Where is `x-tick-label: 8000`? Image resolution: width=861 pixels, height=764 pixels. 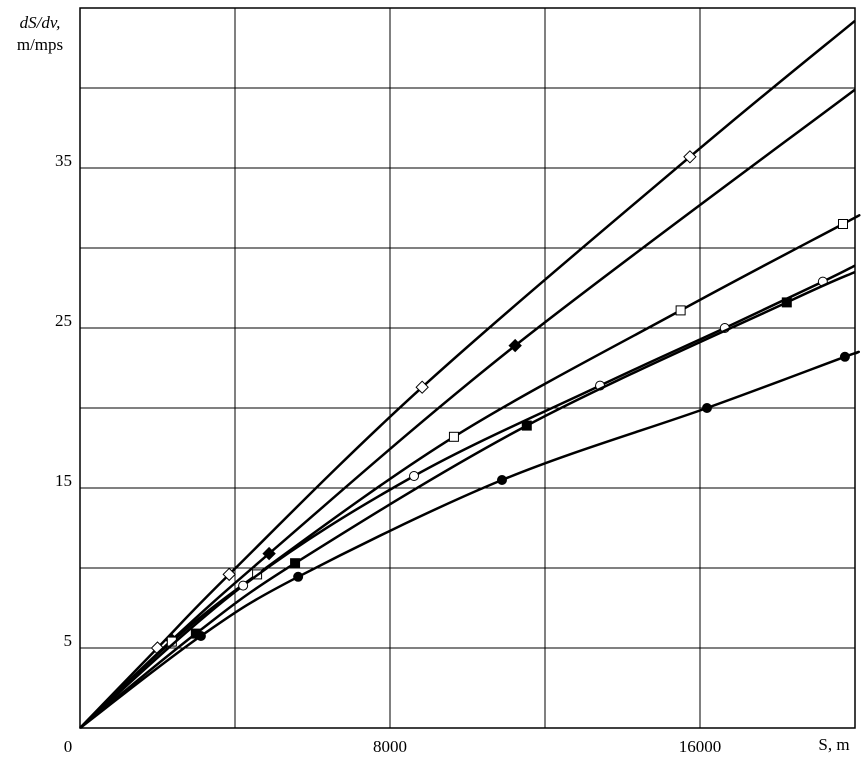
x-tick-label: 8000 is located at coordinates (390, 746).